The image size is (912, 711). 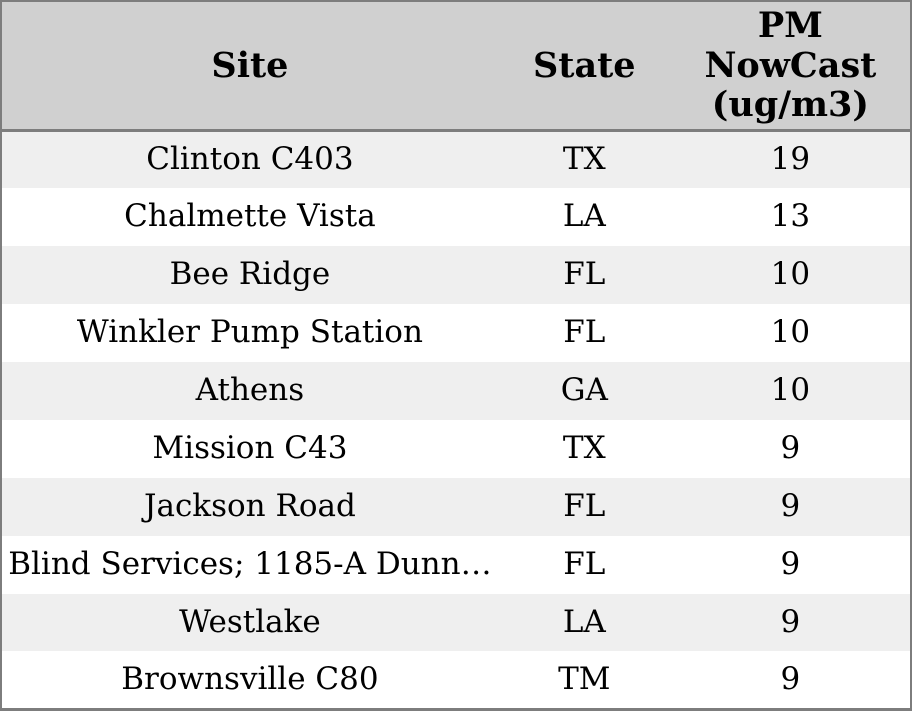 I want to click on site-cell: Athens, so click(x=249, y=390).